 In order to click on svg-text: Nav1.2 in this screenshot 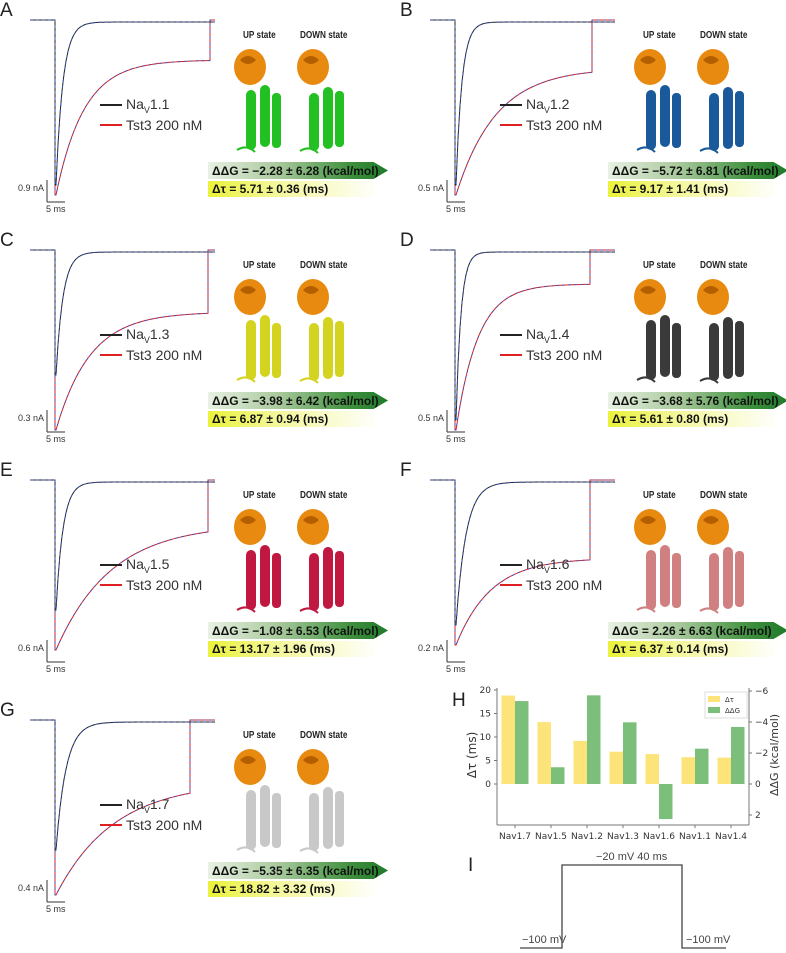, I will do `click(587, 836)`.